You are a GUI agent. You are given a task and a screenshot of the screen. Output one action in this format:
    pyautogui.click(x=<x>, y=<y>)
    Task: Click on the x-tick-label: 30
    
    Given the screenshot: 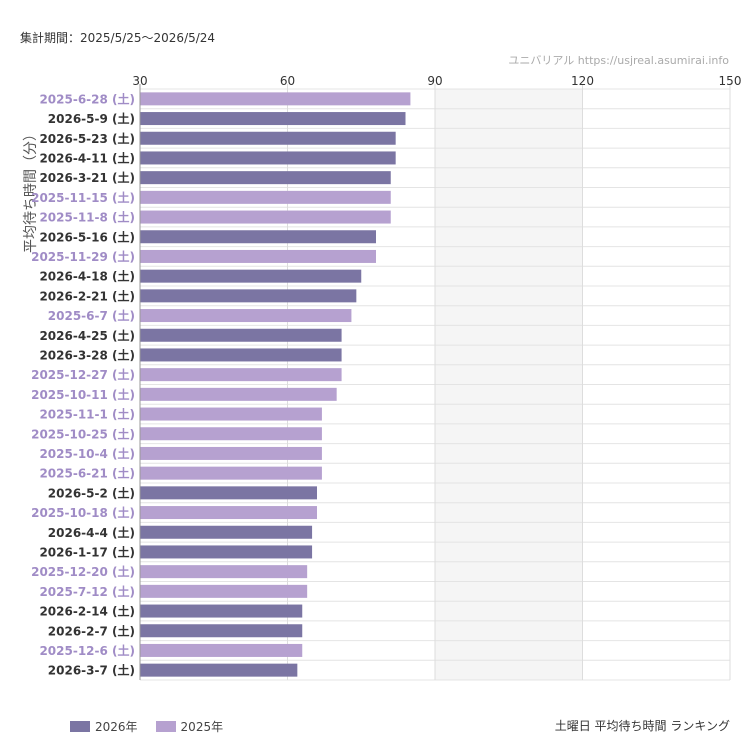 What is the action you would take?
    pyautogui.click(x=139, y=81)
    